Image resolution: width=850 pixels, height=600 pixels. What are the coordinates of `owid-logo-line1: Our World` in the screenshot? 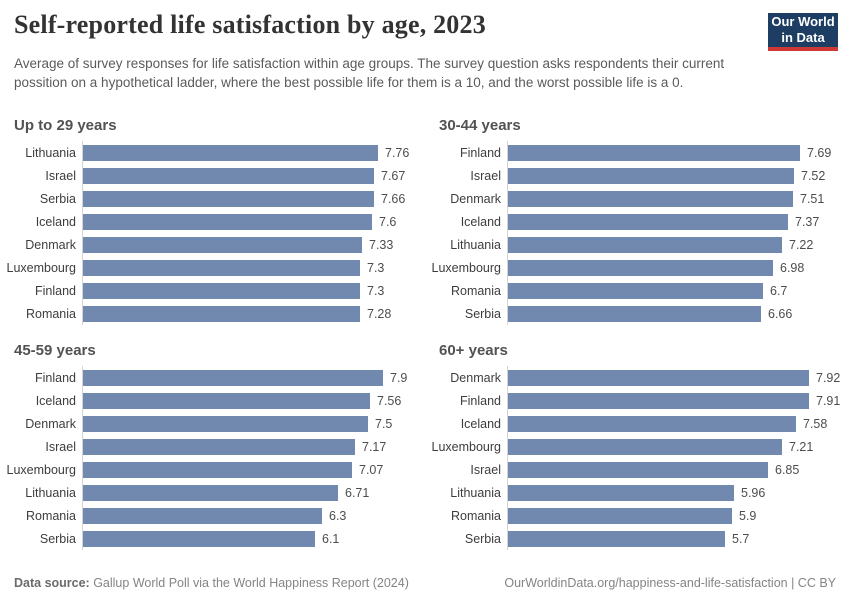 It's located at (803, 22).